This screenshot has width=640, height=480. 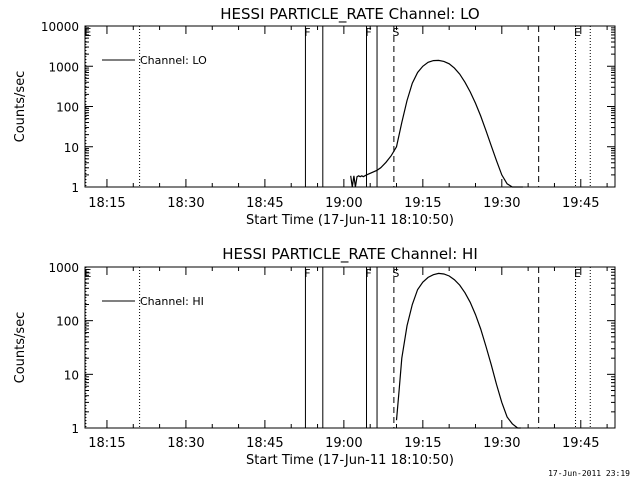 I want to click on footer-timestamp: 17-Jun-2011 23:19, so click(x=589, y=473).